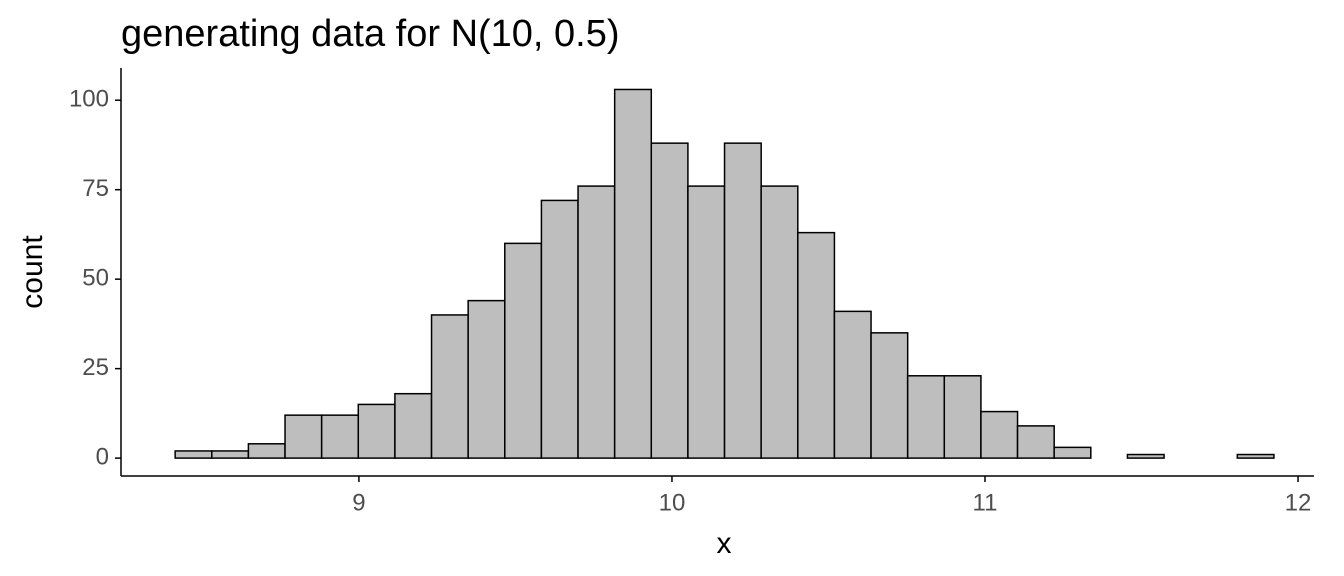 The height and width of the screenshot is (576, 1344). I want to click on y-tick-label: 100, so click(89, 99).